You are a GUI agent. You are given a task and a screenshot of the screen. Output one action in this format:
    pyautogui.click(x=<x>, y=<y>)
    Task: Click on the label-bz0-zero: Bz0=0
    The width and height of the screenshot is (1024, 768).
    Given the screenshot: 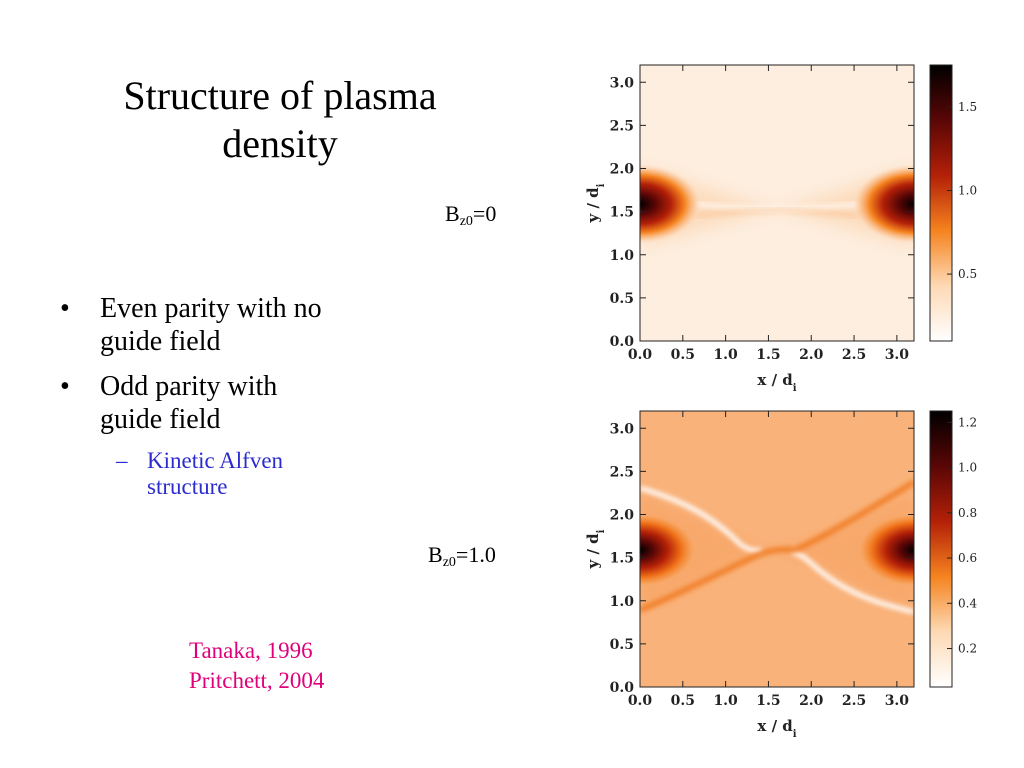 What is the action you would take?
    pyautogui.click(x=470, y=215)
    